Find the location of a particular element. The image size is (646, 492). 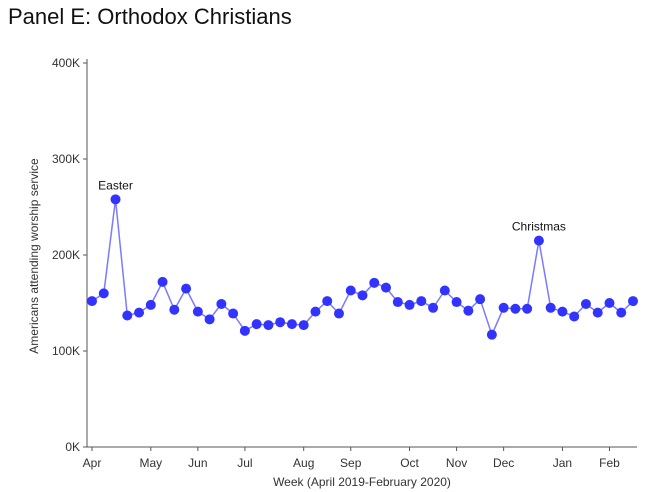

x-tick-label: Dec is located at coordinates (503, 463).